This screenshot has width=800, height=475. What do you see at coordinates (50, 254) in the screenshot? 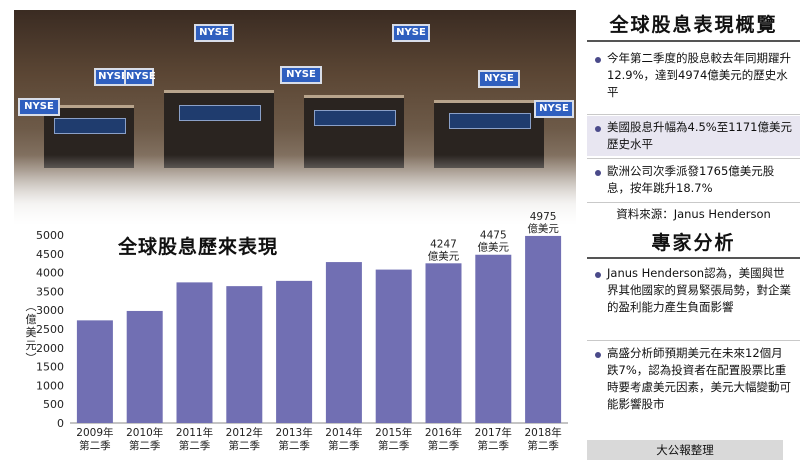
I see `y-tick-label: 4500` at bounding box center [50, 254].